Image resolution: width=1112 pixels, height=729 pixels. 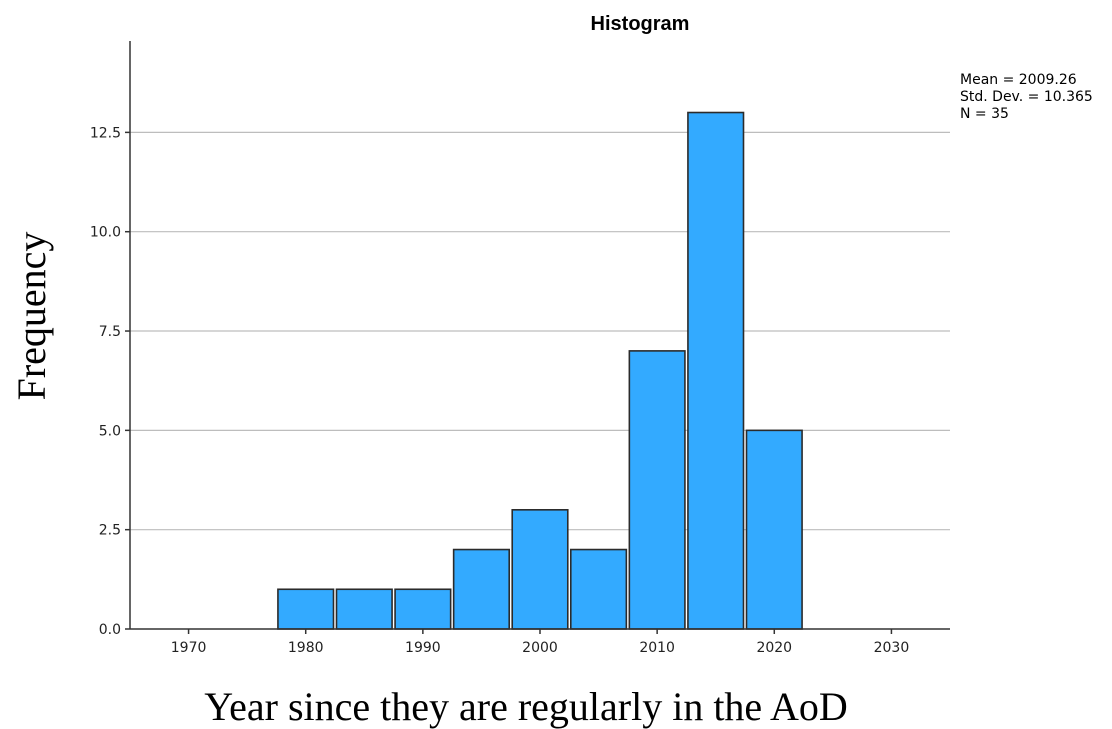 I want to click on y-tick-label: 12.5, so click(x=105, y=133).